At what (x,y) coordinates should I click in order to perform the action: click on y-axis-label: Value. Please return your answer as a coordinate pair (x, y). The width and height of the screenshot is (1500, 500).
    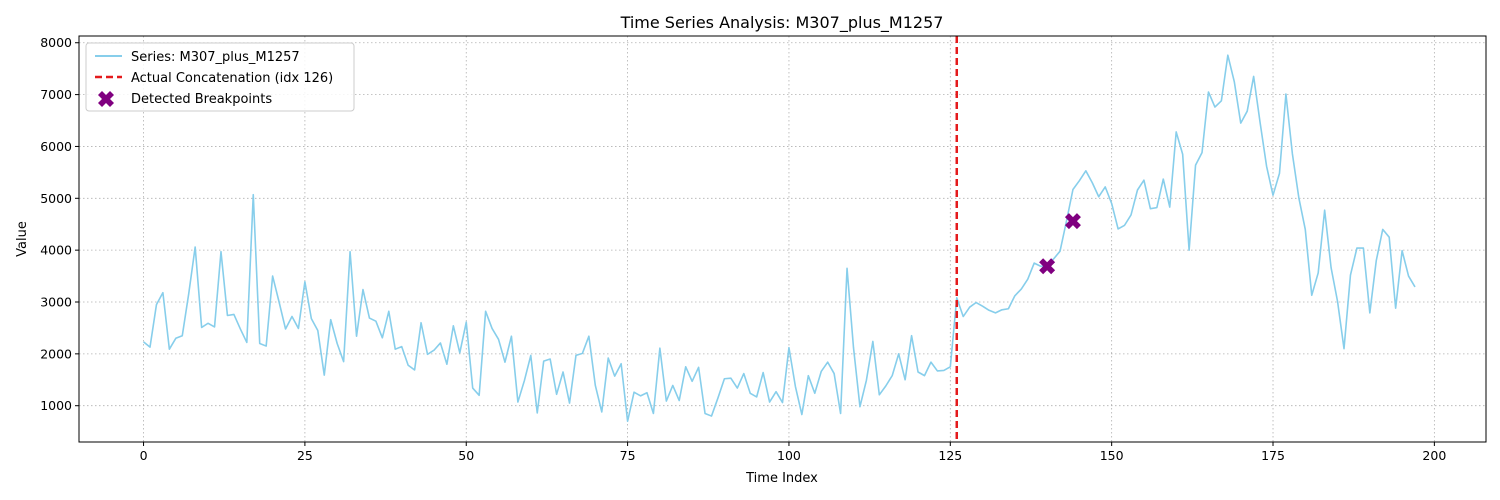
    Looking at the image, I should click on (22, 239).